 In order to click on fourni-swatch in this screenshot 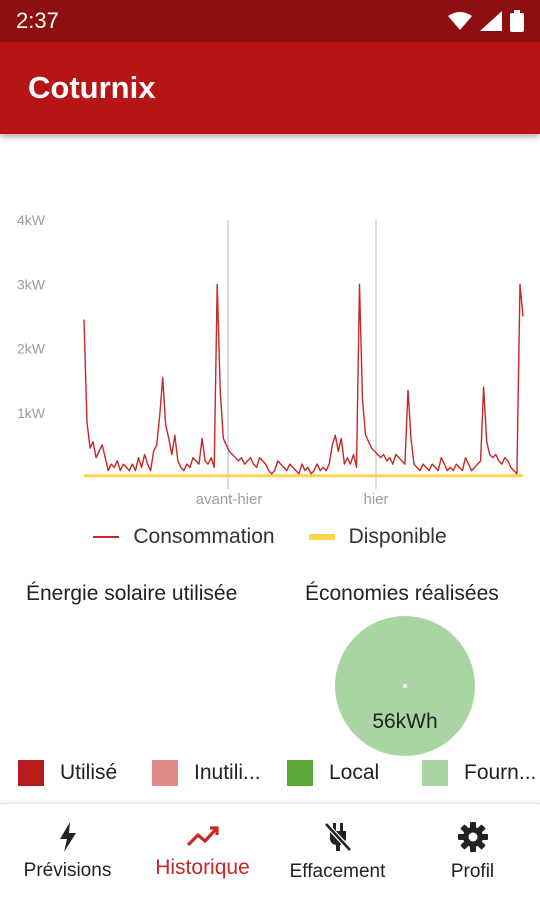, I will do `click(435, 773)`.